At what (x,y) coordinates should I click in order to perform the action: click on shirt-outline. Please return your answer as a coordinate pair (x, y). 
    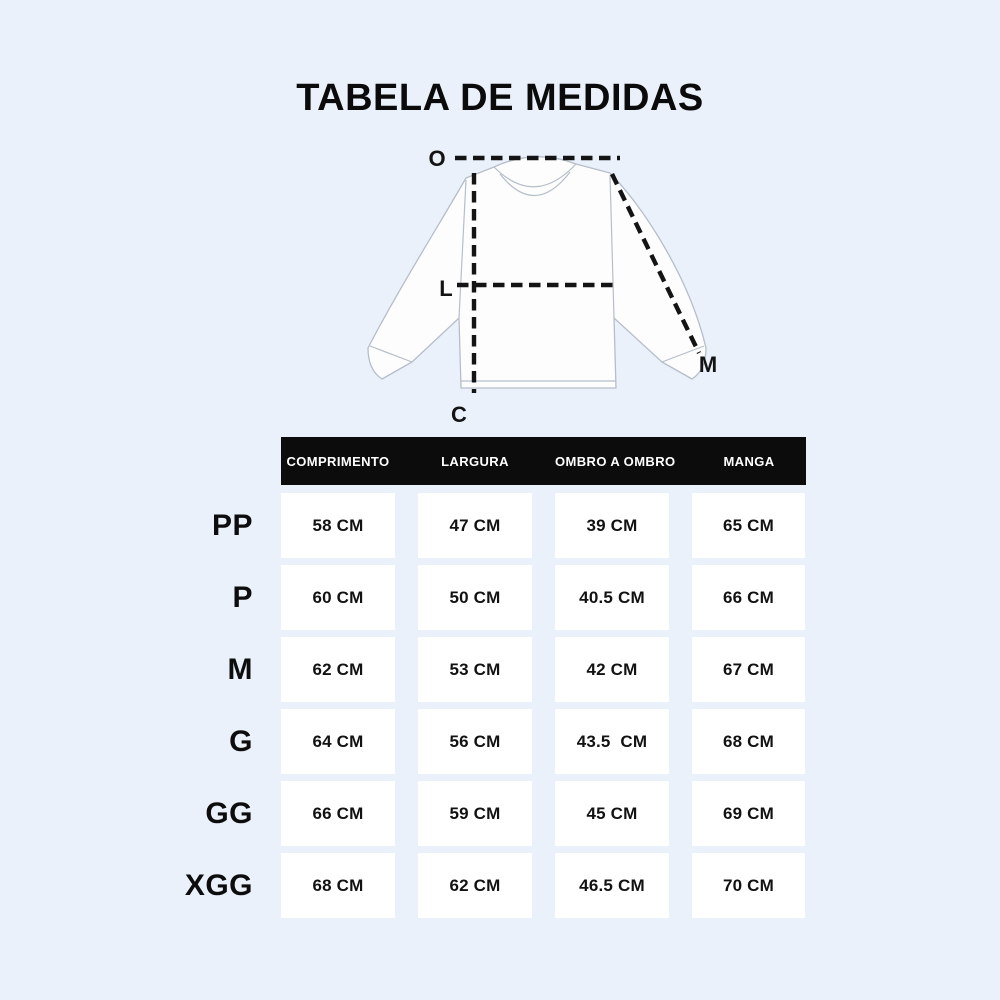
    Looking at the image, I should click on (537, 272).